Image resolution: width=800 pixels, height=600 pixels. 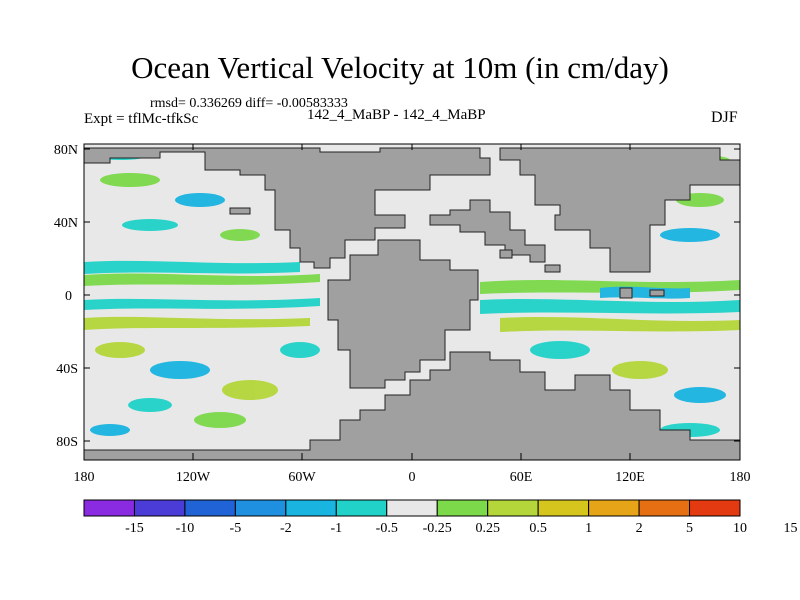 I want to click on lon-label: 60W, so click(x=302, y=477).